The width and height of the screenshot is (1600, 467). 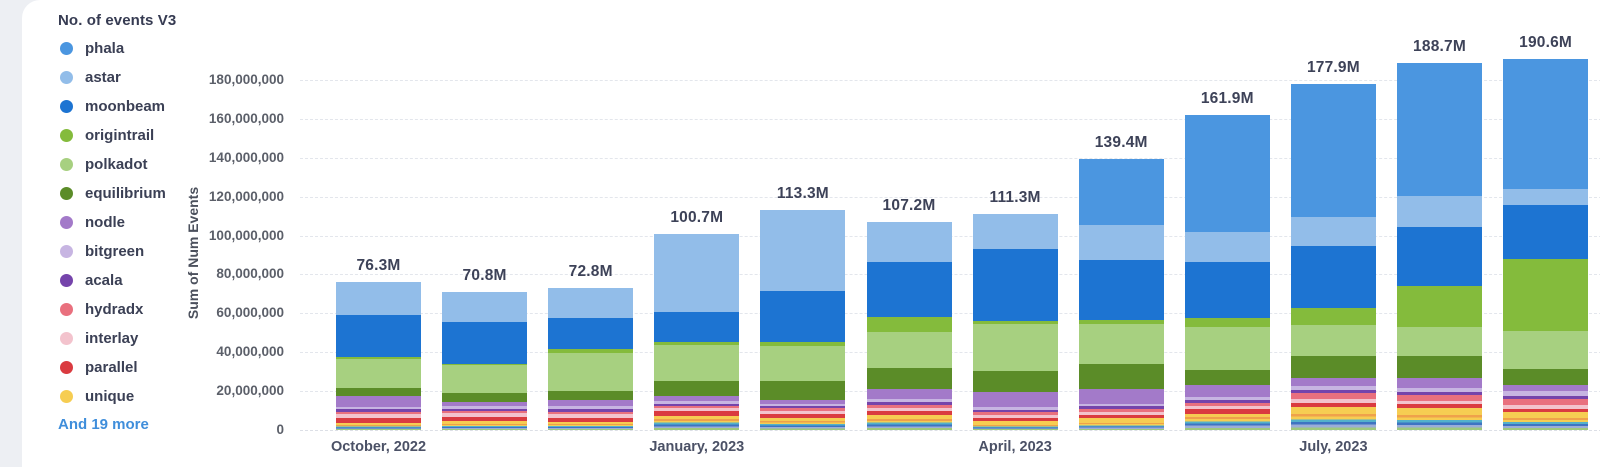 I want to click on legend-item-interlay: interlay, so click(x=153, y=338).